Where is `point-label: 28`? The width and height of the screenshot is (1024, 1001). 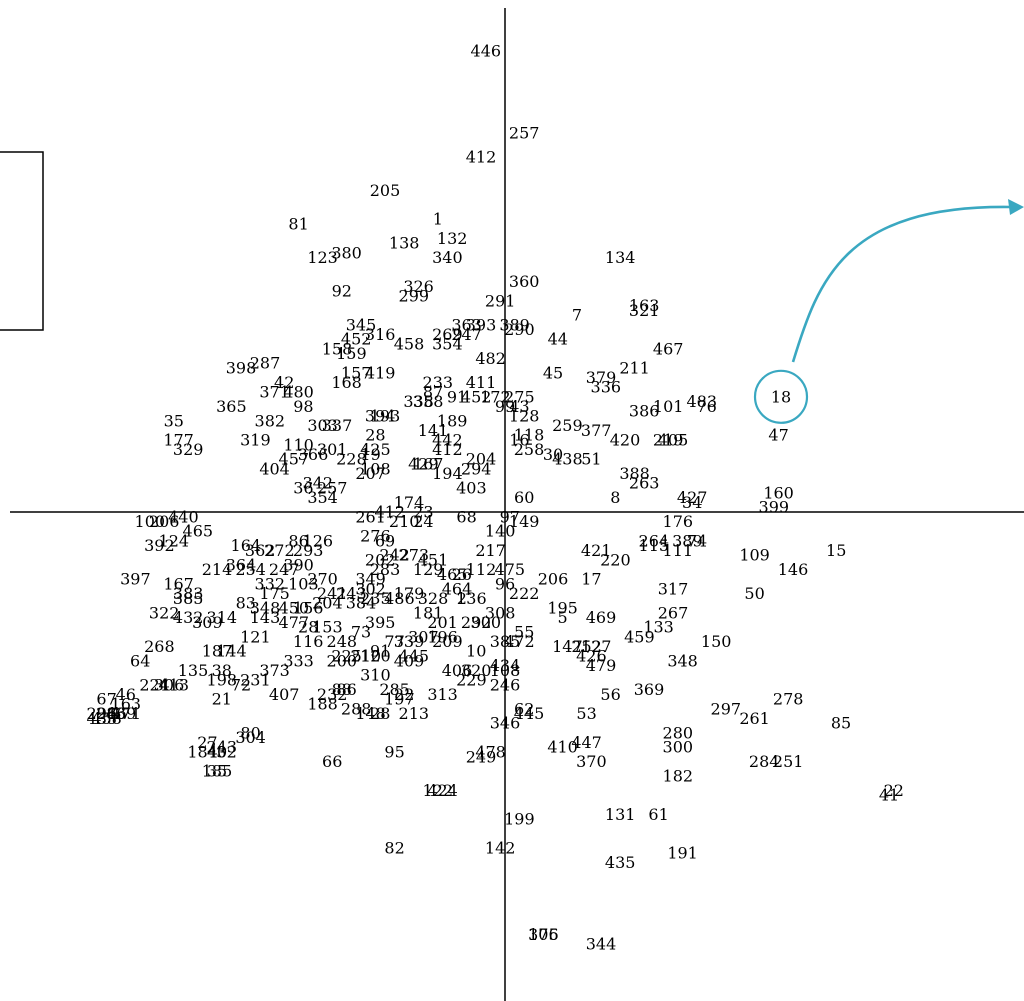
point-label: 28 is located at coordinates (380, 713).